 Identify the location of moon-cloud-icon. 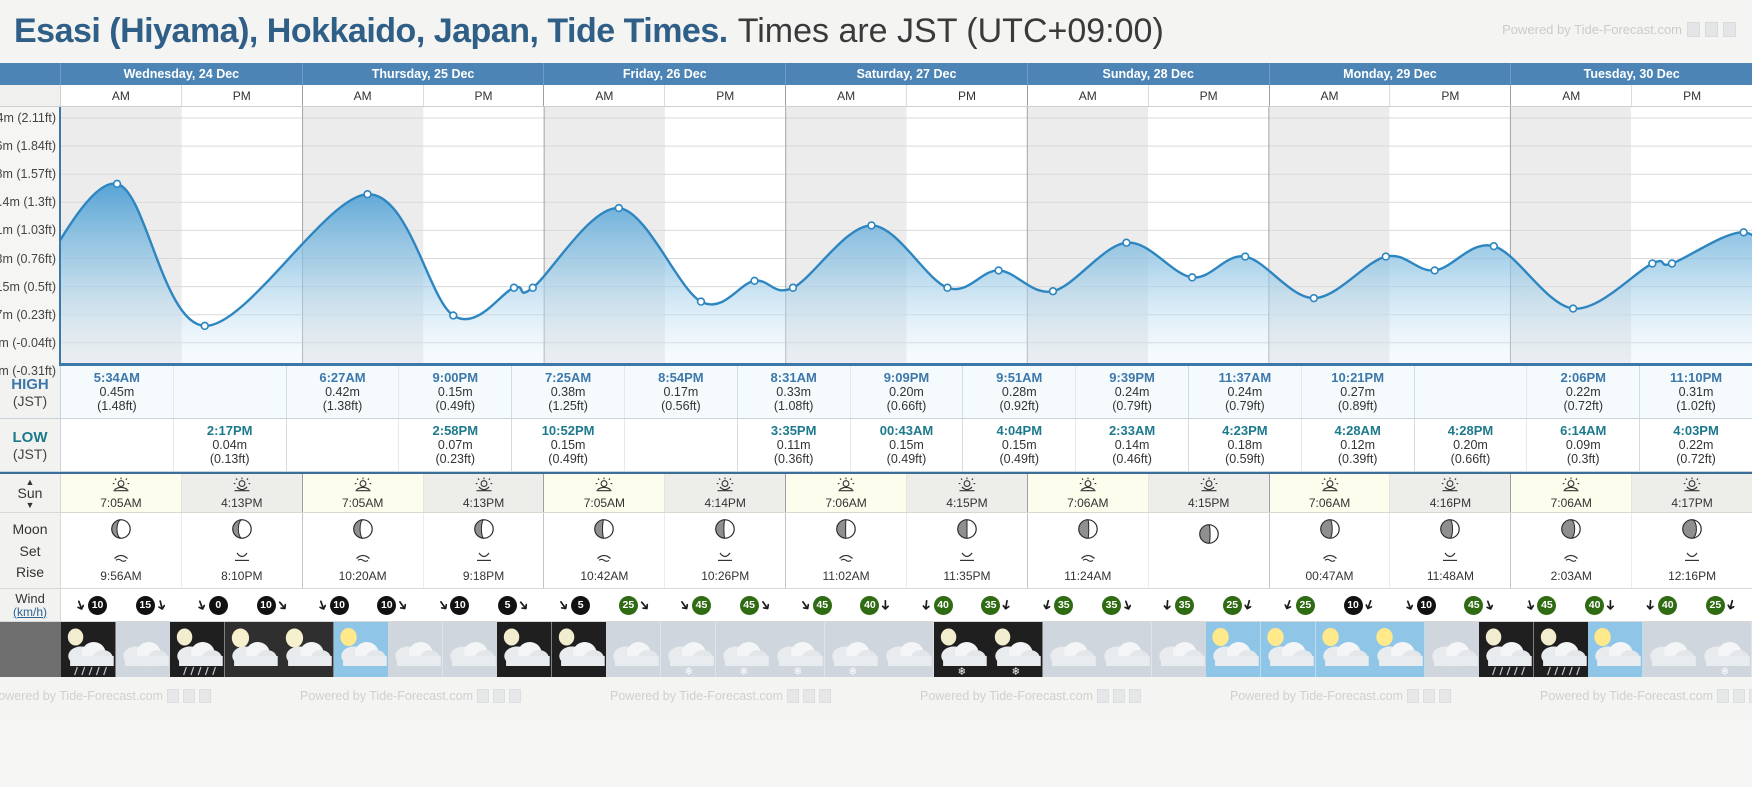
(306, 649).